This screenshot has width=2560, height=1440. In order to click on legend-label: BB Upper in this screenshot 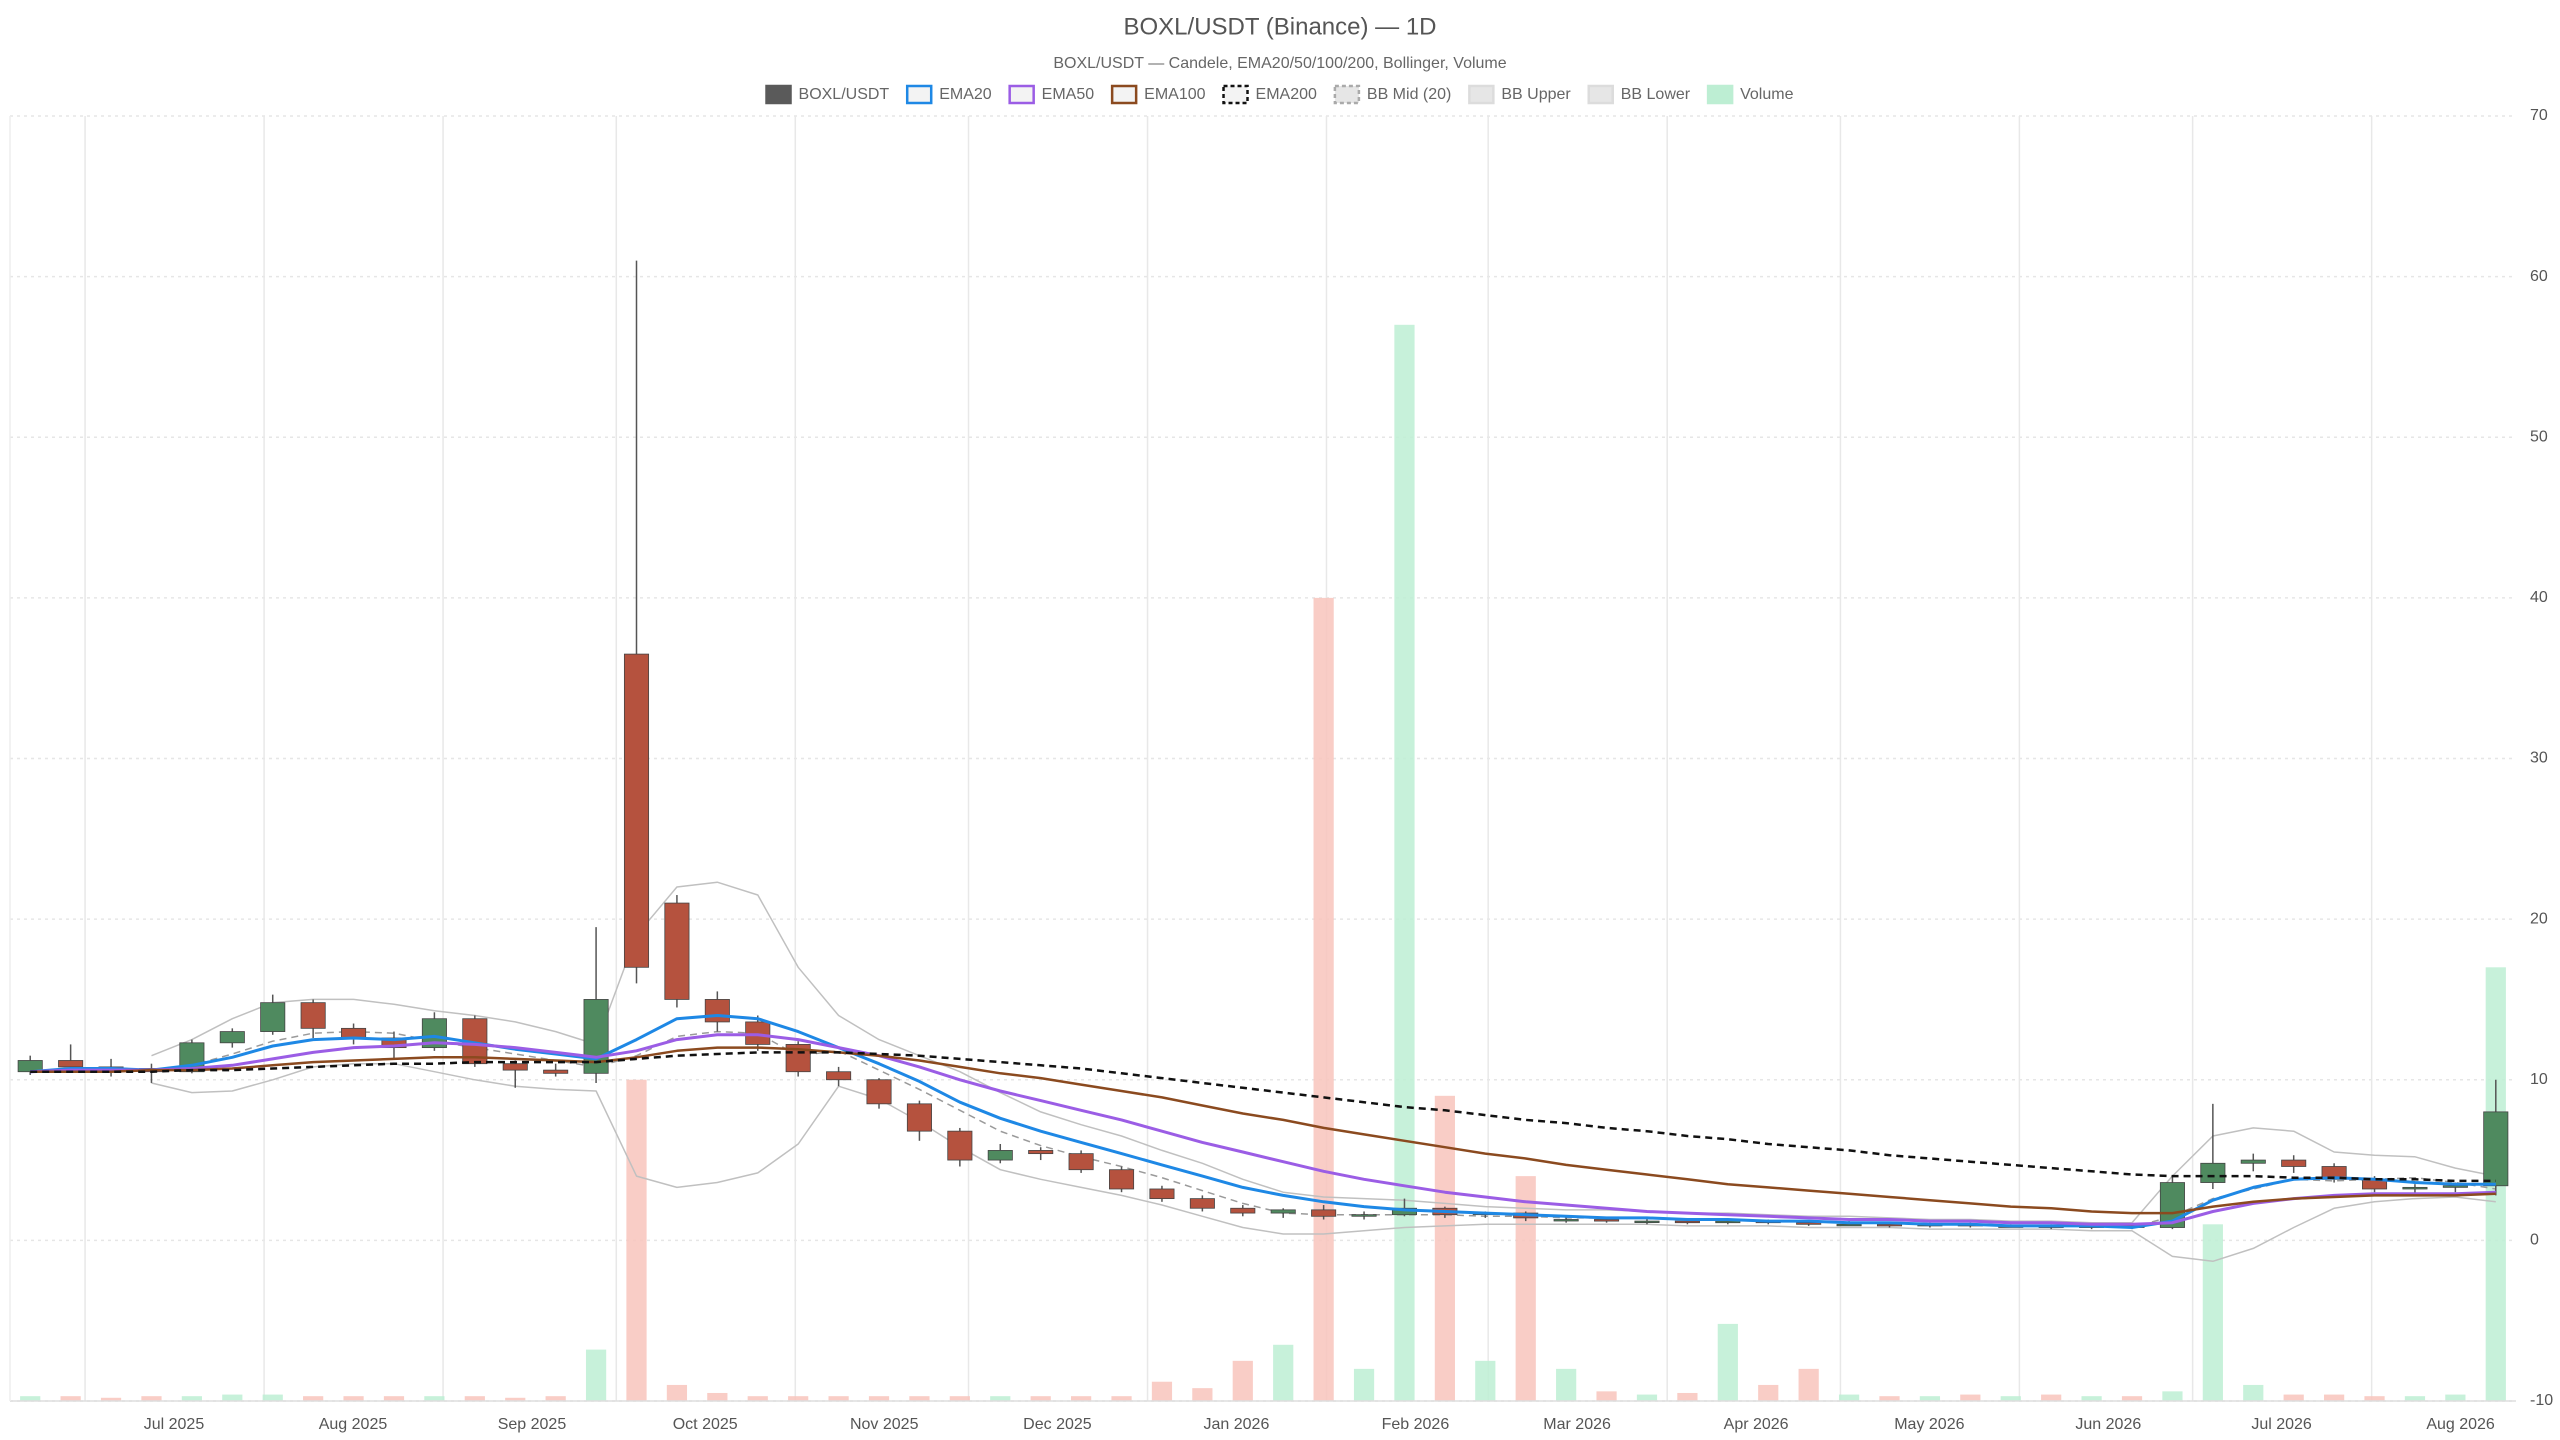, I will do `click(1536, 94)`.